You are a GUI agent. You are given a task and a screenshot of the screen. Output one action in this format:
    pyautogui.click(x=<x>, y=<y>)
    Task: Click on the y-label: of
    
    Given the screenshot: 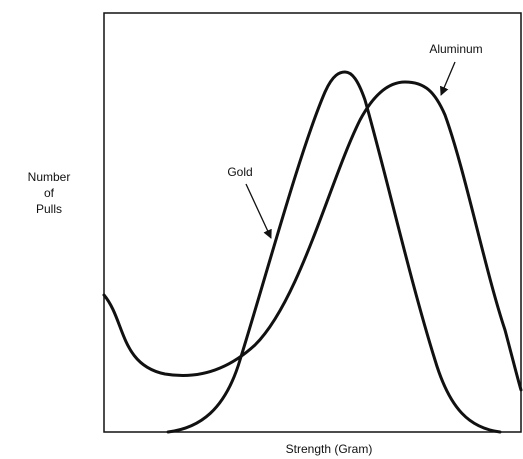 What is the action you would take?
    pyautogui.click(x=49, y=193)
    